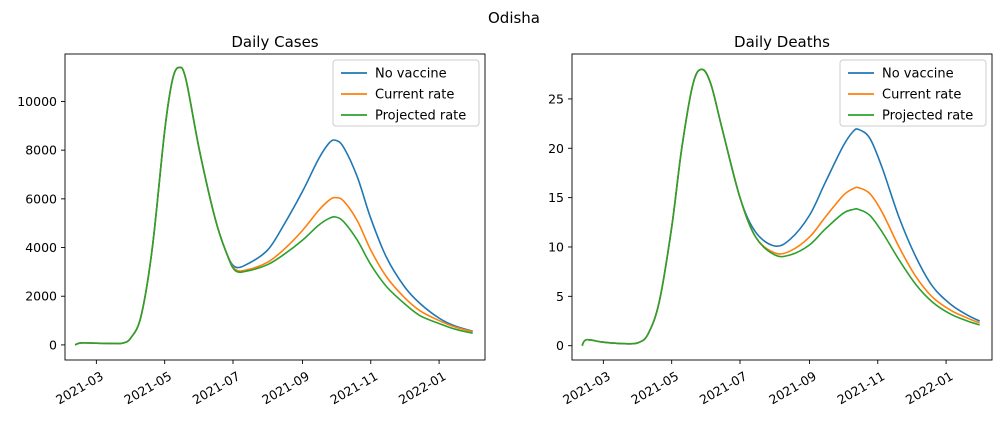 Image resolution: width=1003 pixels, height=421 pixels. Describe the element at coordinates (556, 148) in the screenshot. I see `y-tick-label: 20` at that location.